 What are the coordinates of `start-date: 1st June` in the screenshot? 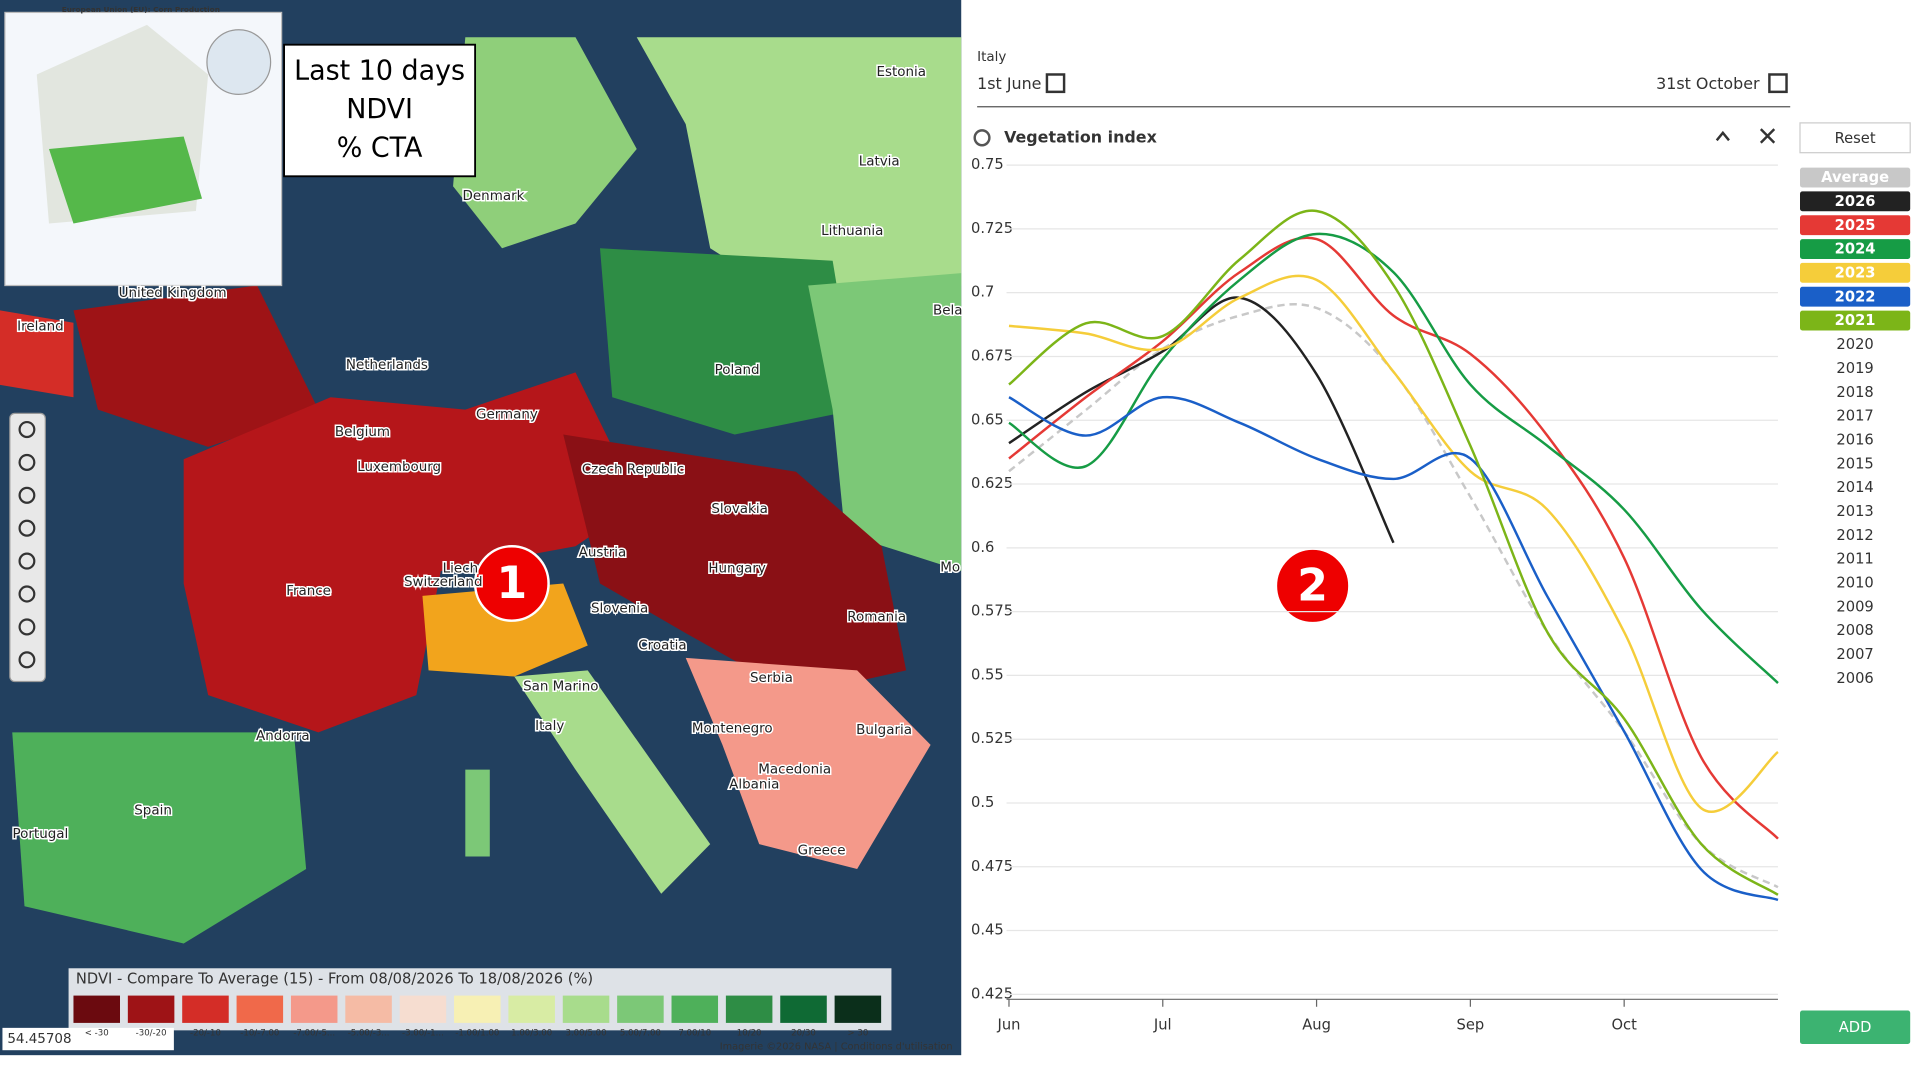 It's located at (1009, 83).